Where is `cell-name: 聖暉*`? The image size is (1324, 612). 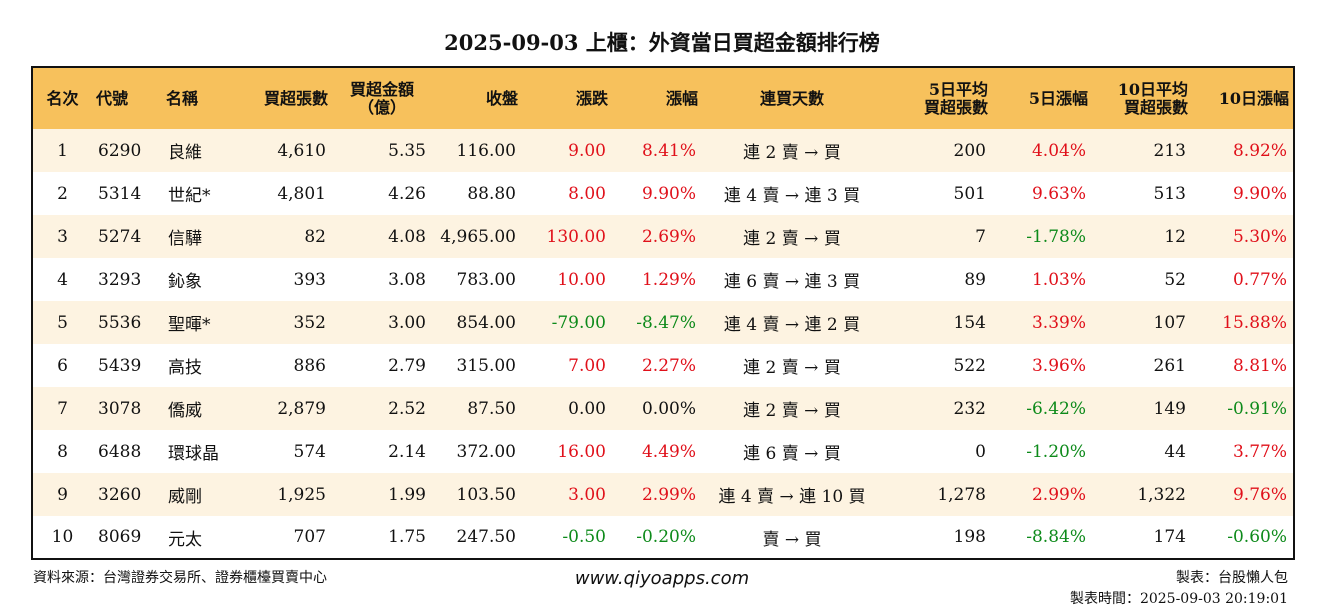 cell-name: 聖暉* is located at coordinates (189, 325).